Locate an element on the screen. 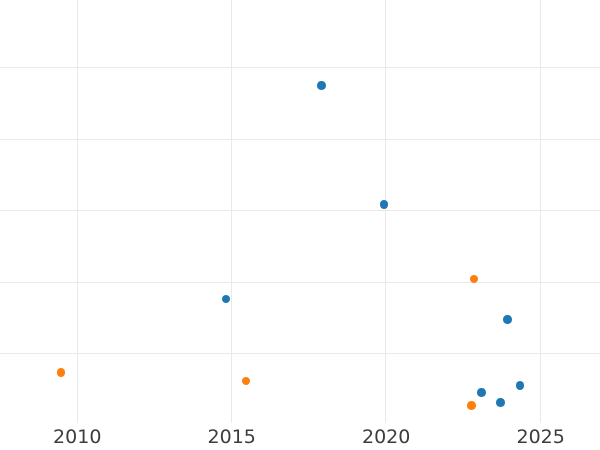 The image size is (600, 450). x-tick-label: 2020 is located at coordinates (386, 437).